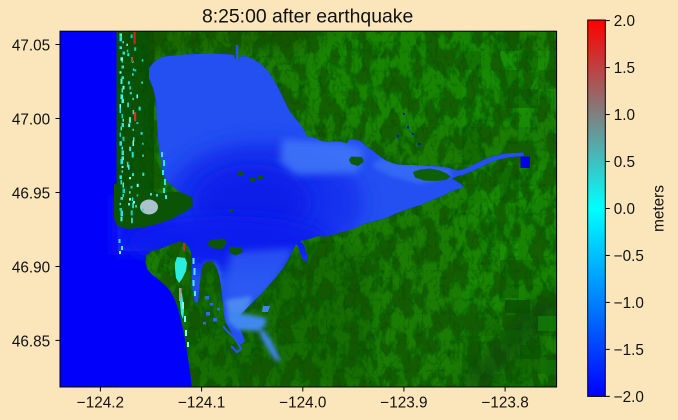  I want to click on svg-text: −123.9, so click(403, 402).